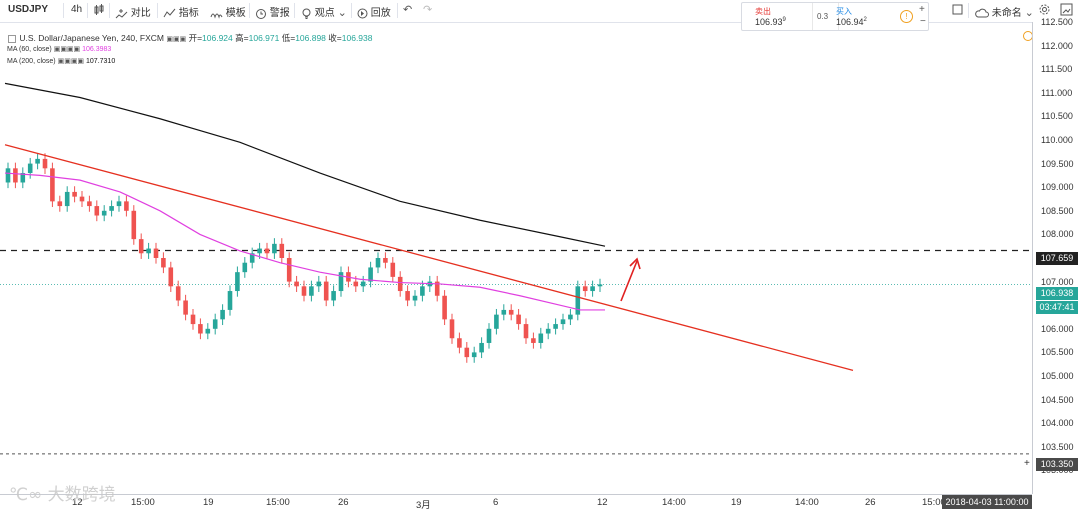 The image size is (1080, 511). Describe the element at coordinates (26, 495) in the screenshot. I see `watermark-icon: ℃∞` at that location.